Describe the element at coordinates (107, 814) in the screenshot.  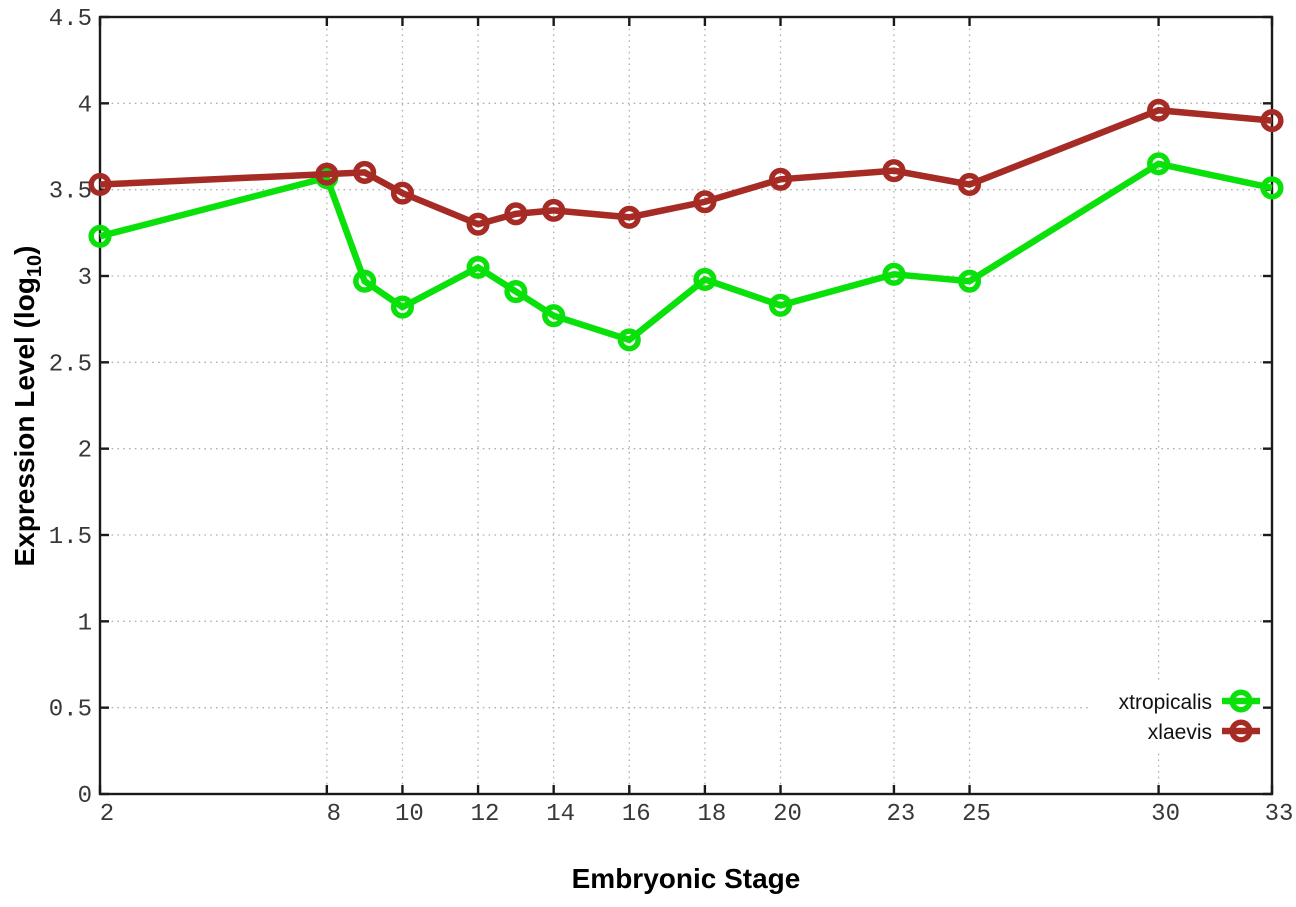
I see `x-tick-label: 2` at that location.